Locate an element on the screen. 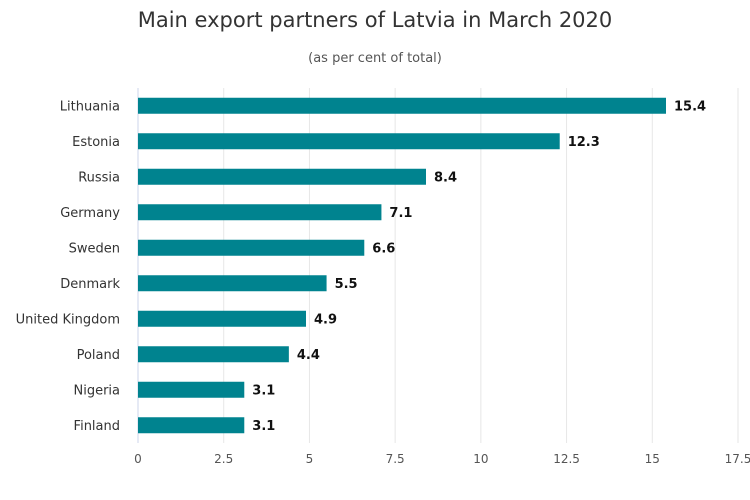 Image resolution: width=750 pixels, height=500 pixels. x-tick-label: 7.5 is located at coordinates (395, 459).